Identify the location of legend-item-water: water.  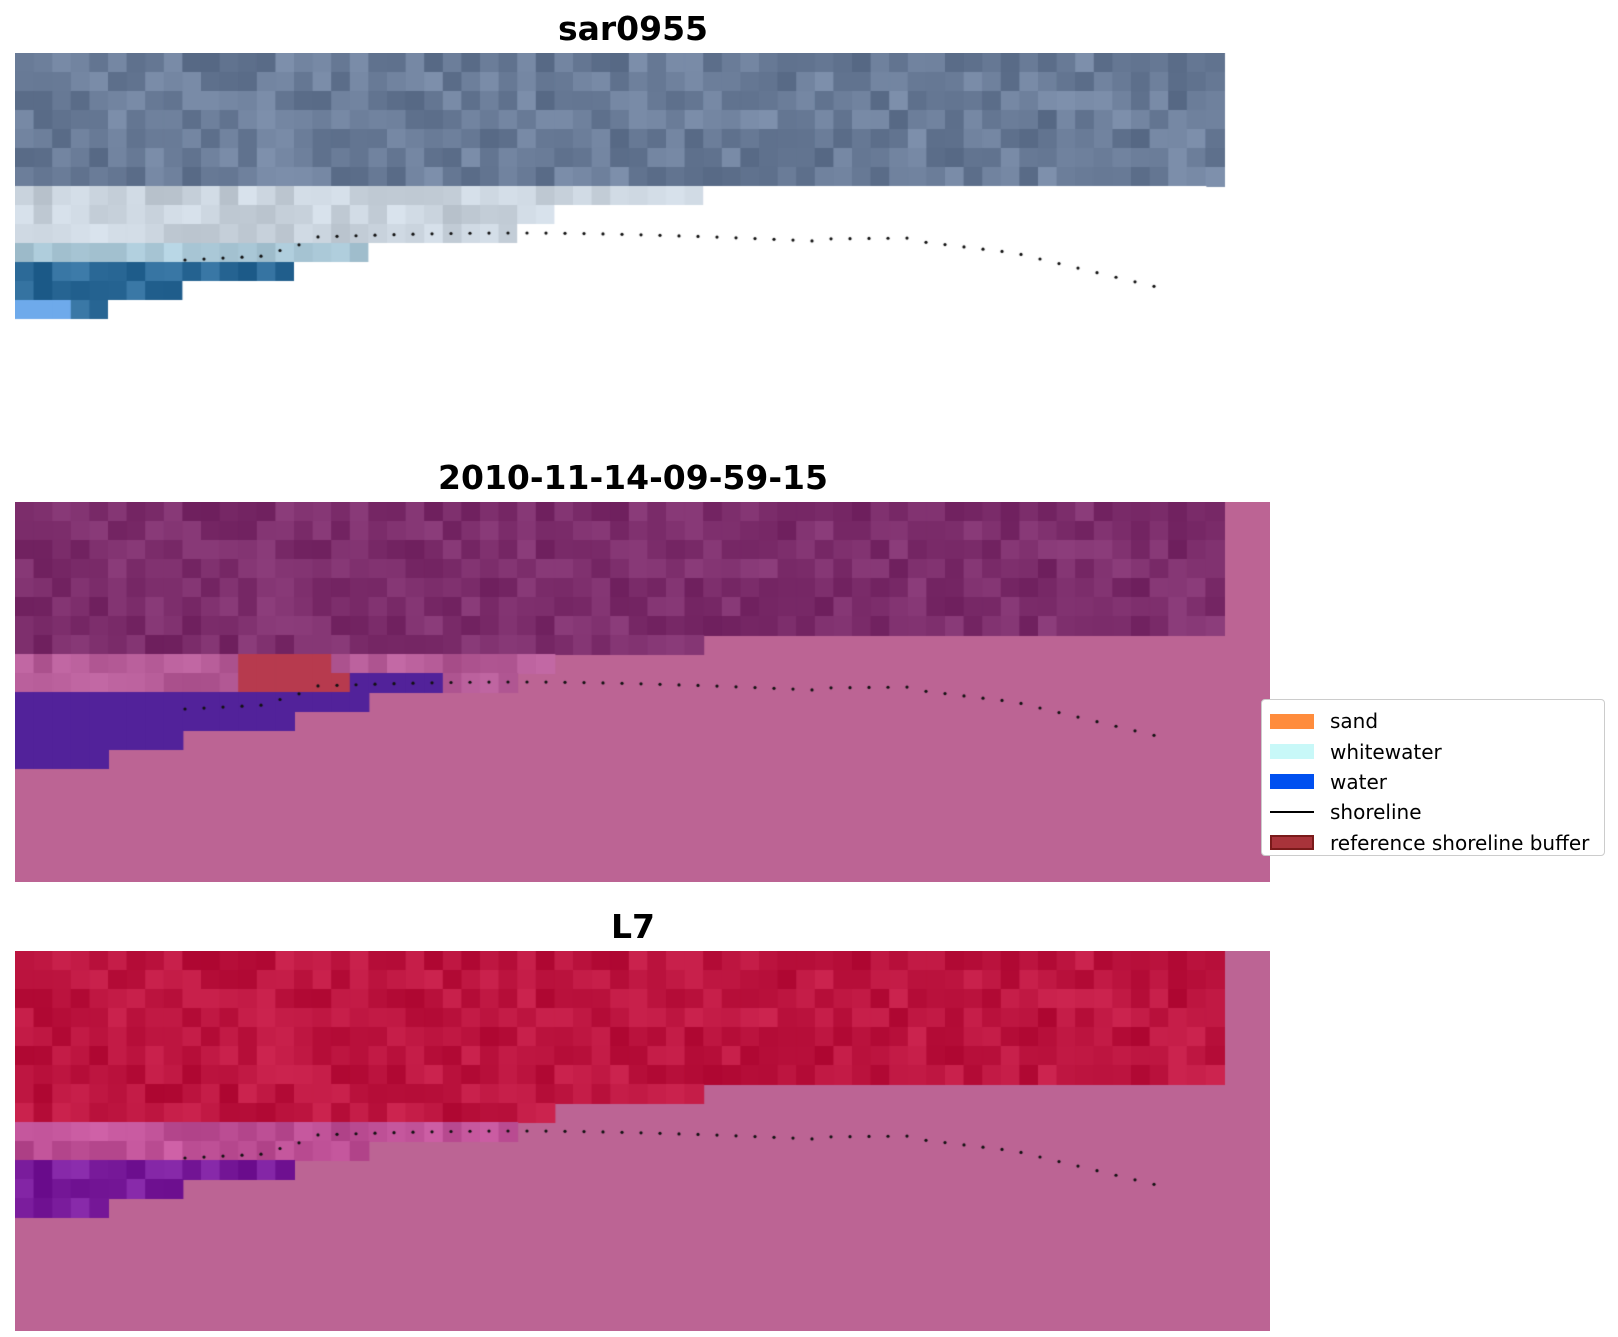
(1433, 782).